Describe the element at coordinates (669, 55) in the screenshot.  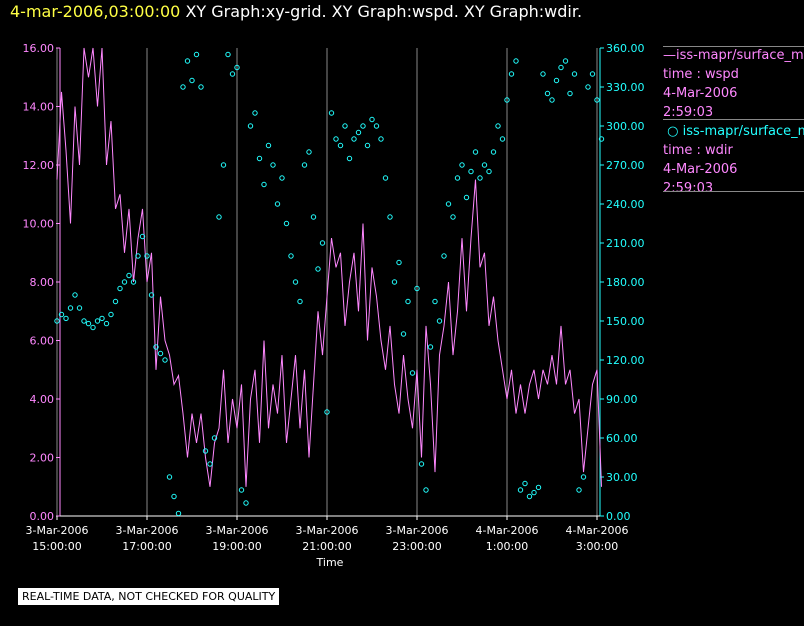
I see `legend-series1-line-icon: —` at that location.